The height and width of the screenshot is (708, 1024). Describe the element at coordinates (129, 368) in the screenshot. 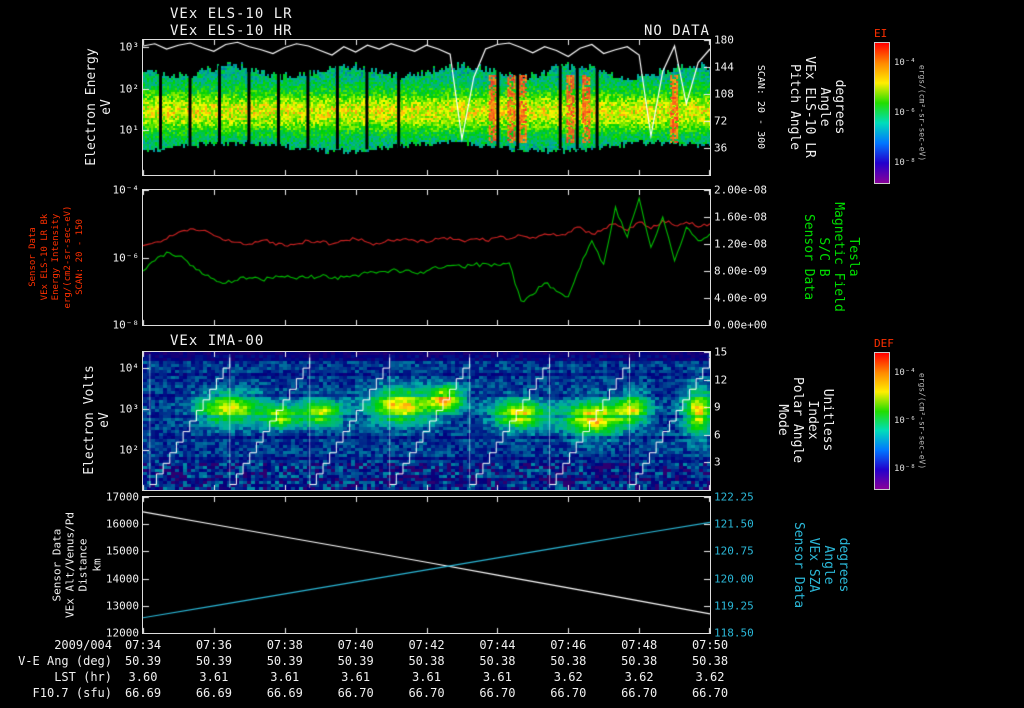

I see `p3-energy-tick: 10⁴` at that location.